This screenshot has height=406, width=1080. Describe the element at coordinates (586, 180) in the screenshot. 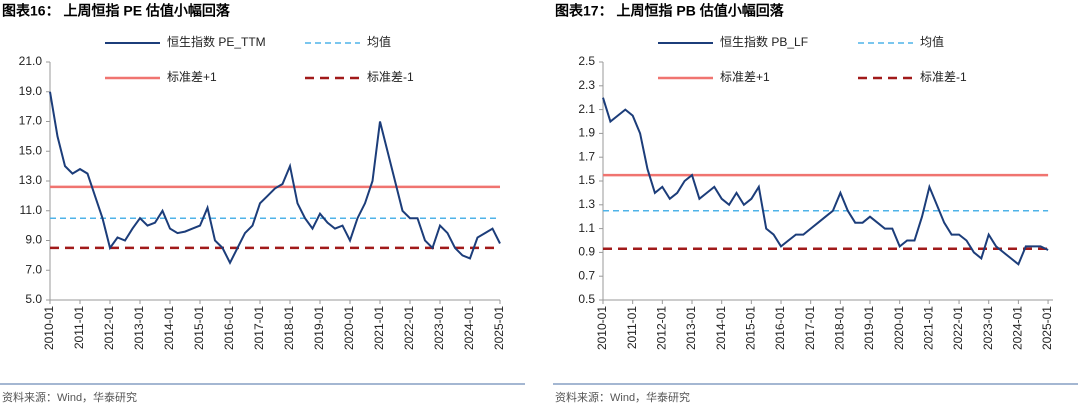

I see `y-tick-label: 1.5` at that location.